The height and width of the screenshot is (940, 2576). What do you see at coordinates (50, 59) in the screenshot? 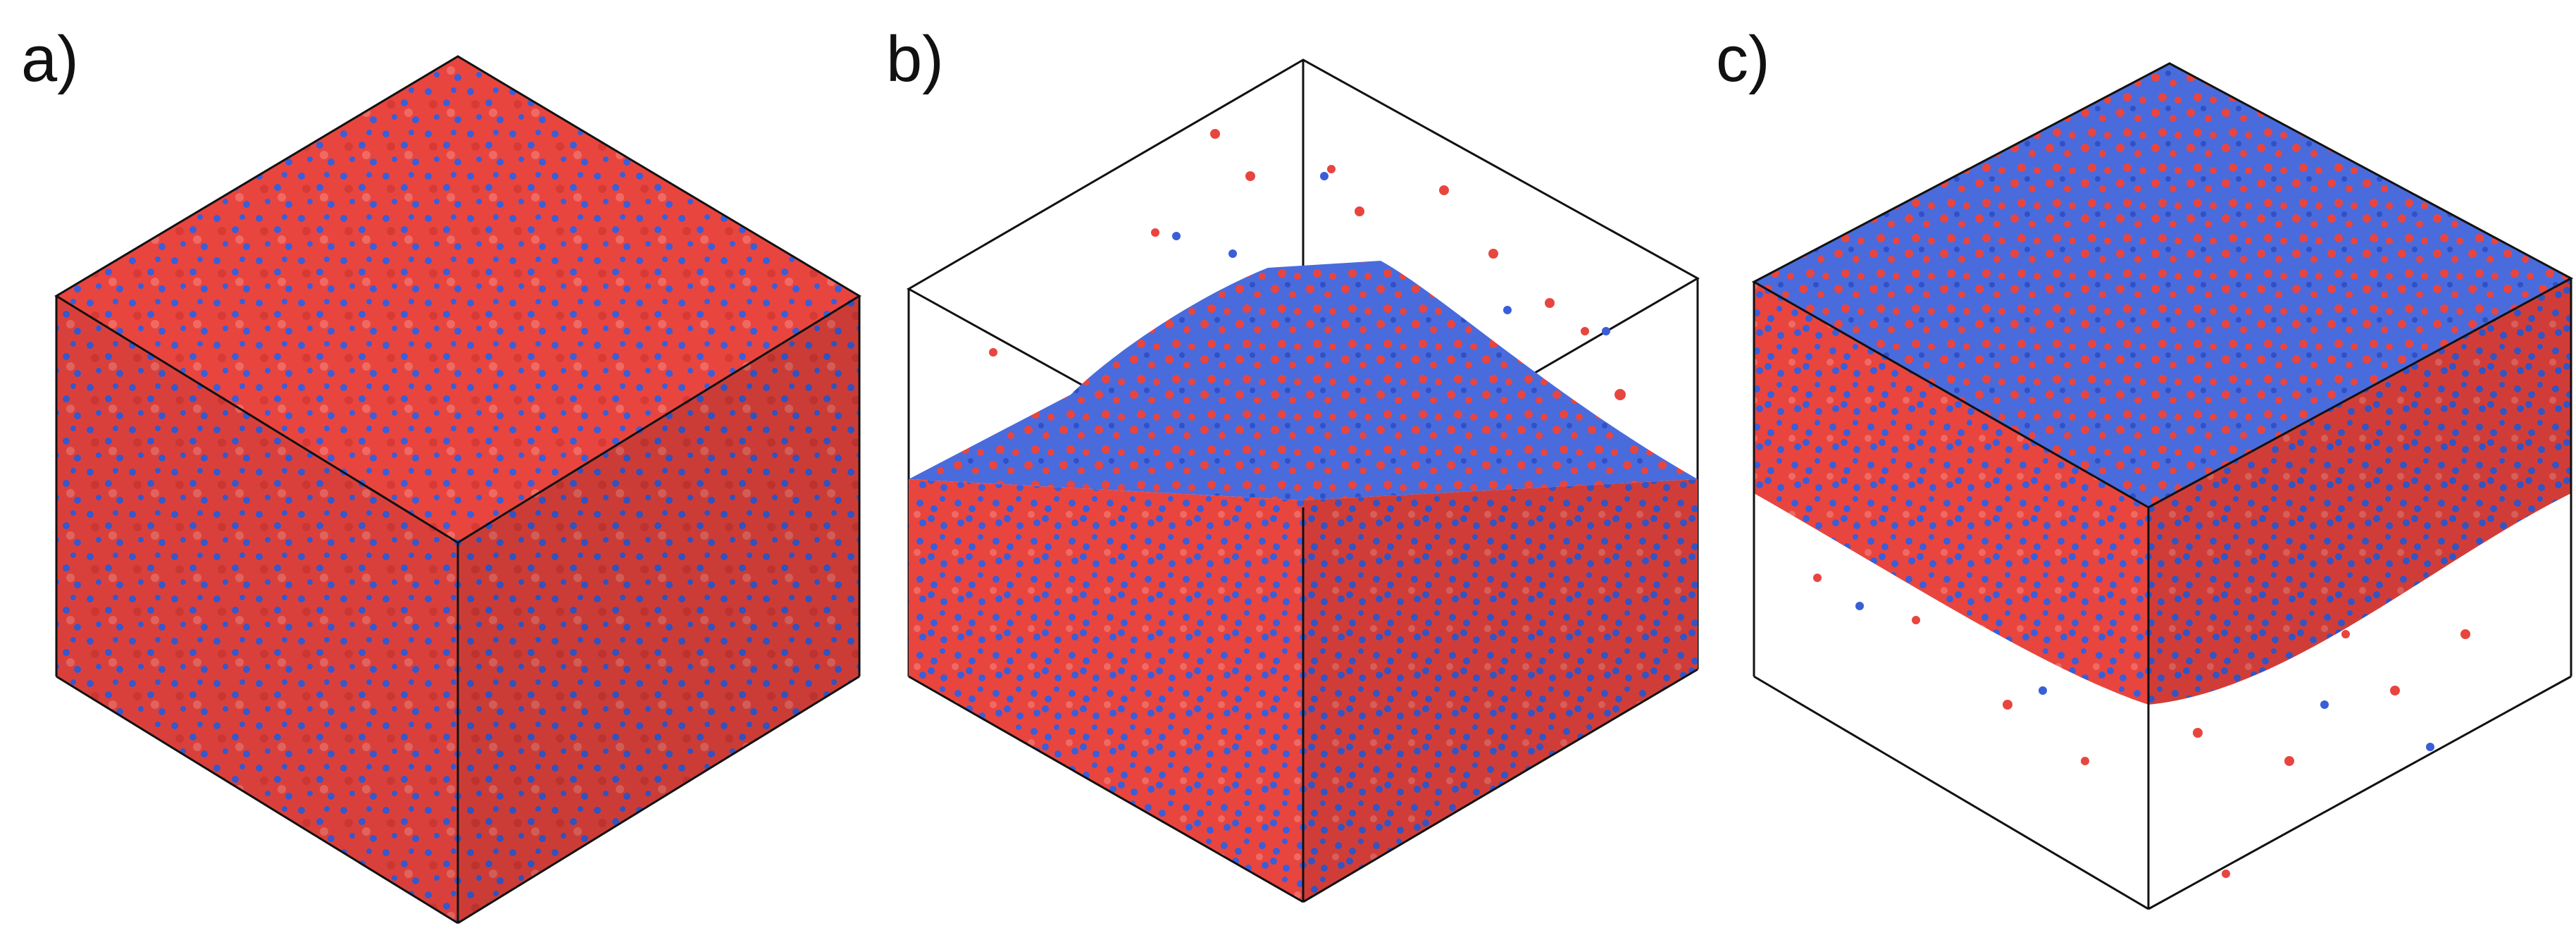
I see `panel-label-a: a)` at bounding box center [50, 59].